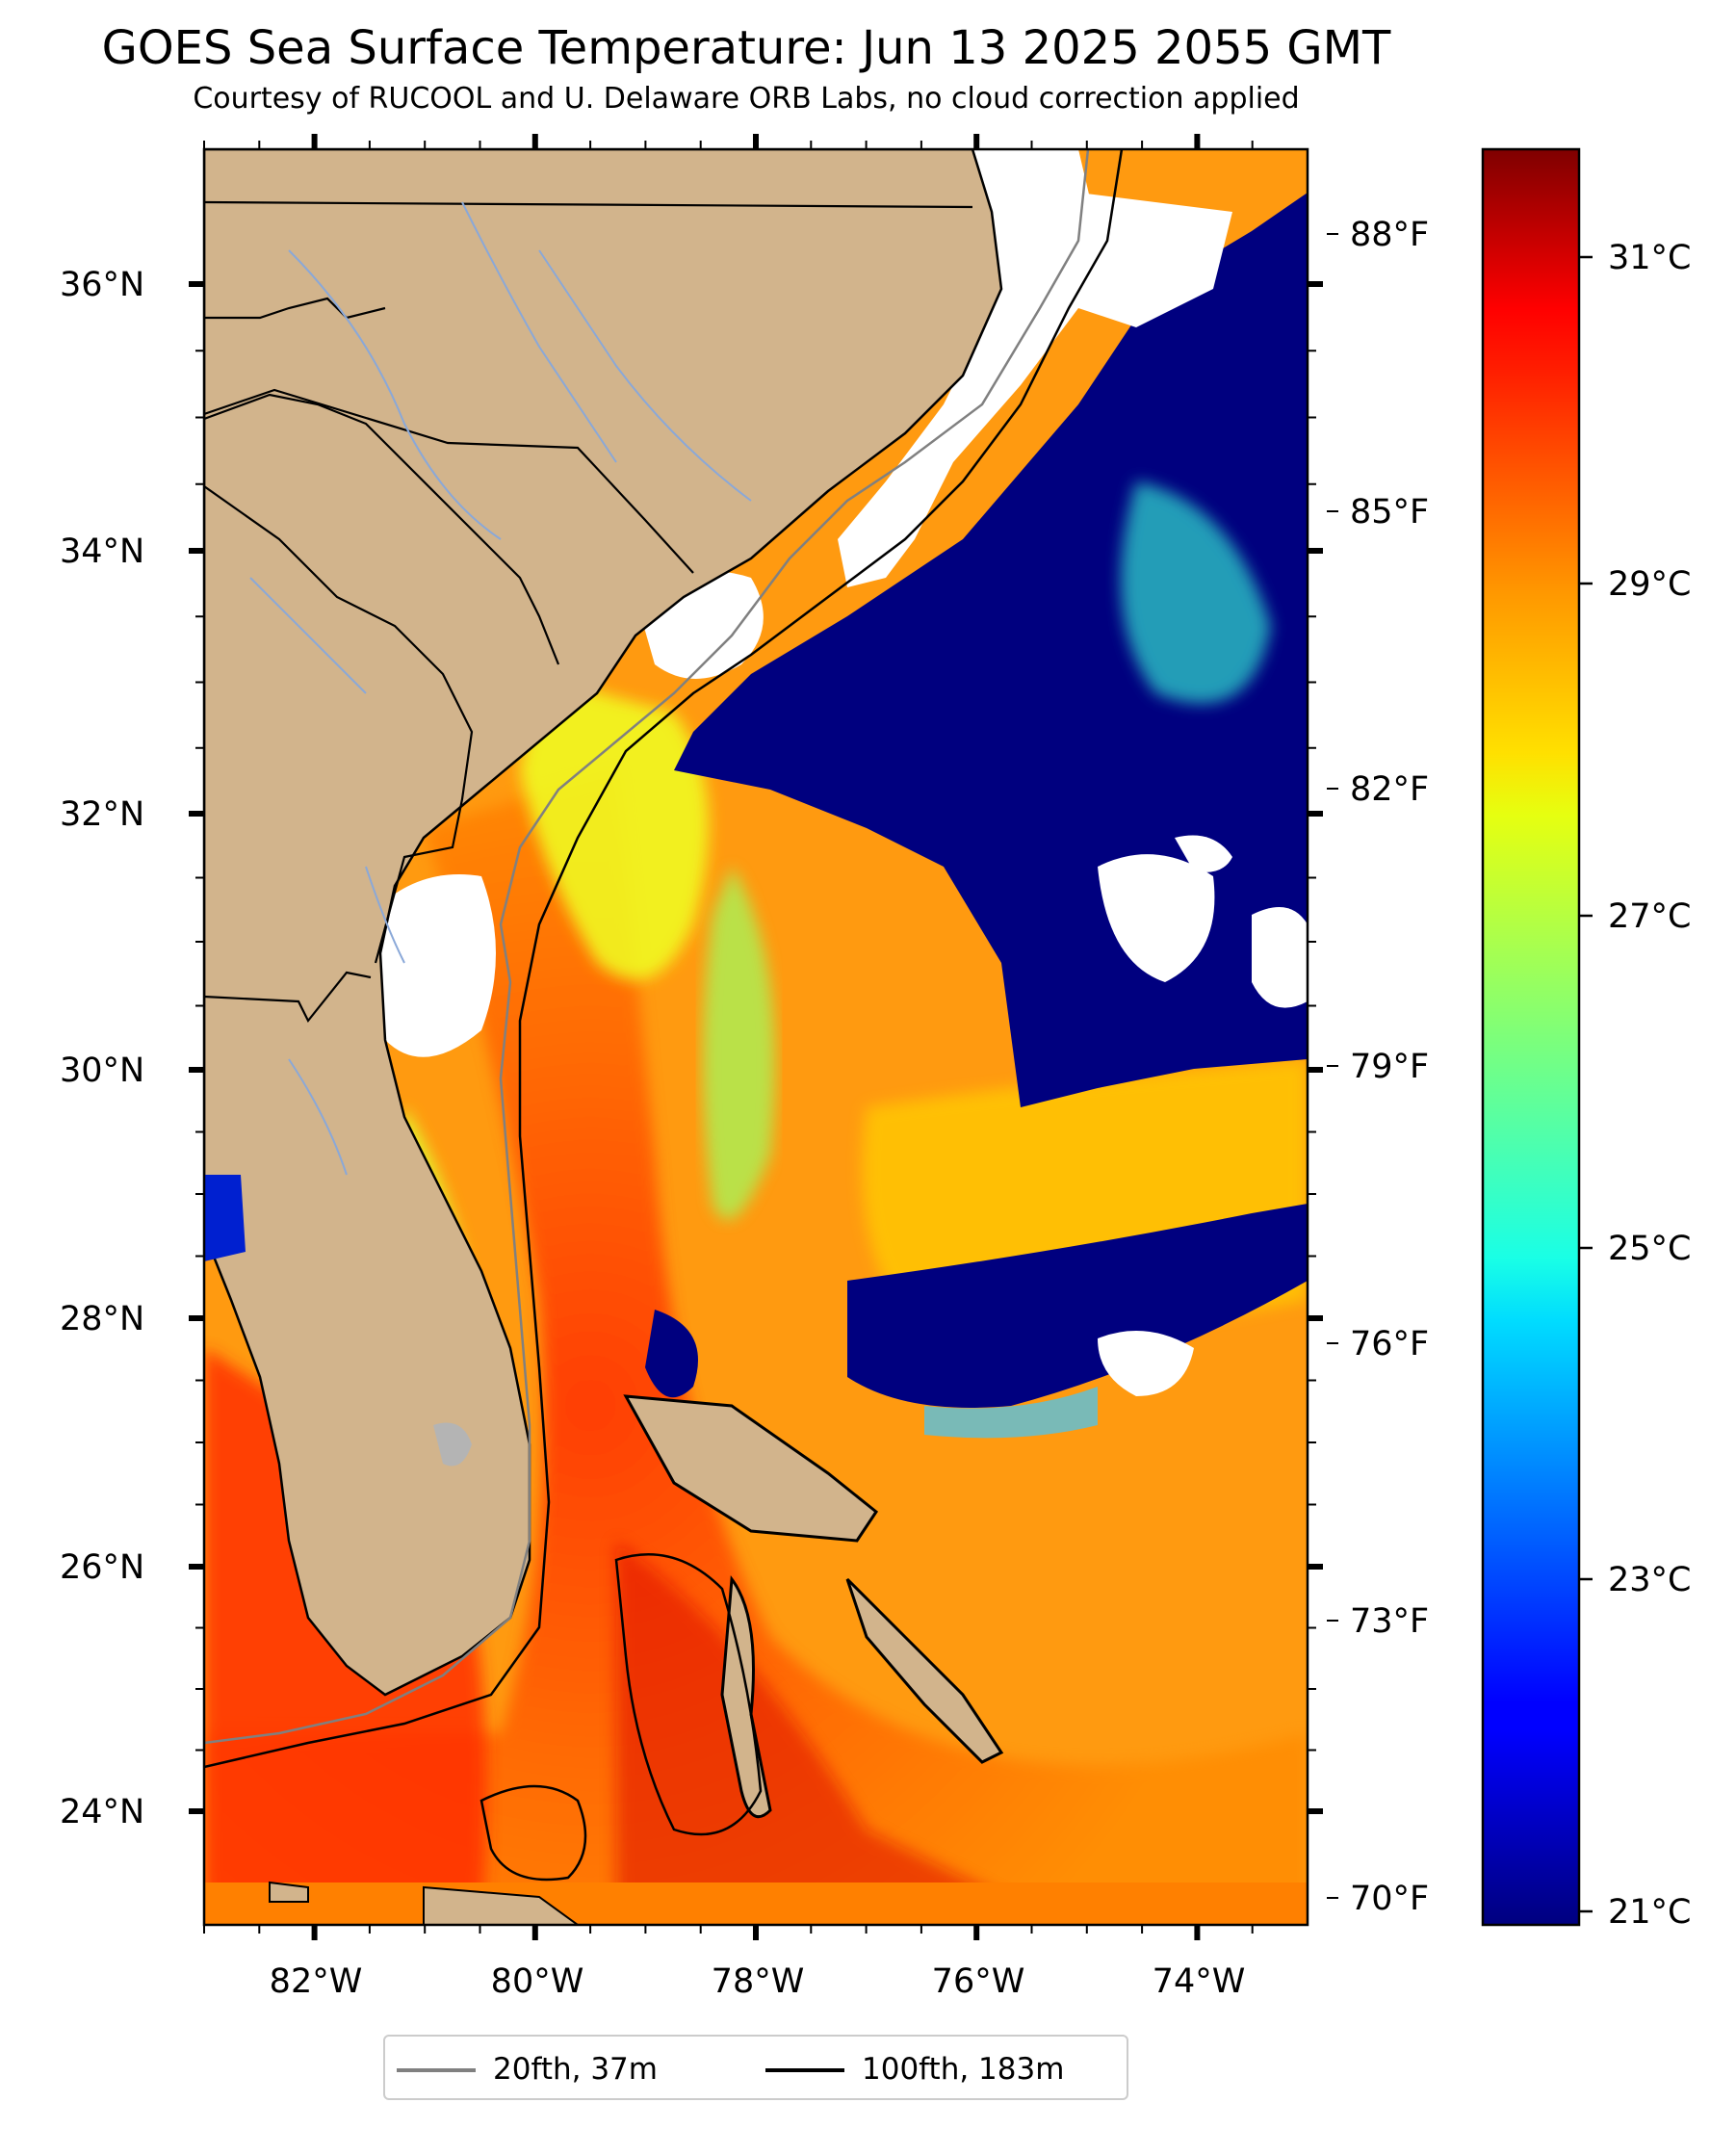 This screenshot has height=2129, width=1736. Describe the element at coordinates (1199, 1981) in the screenshot. I see `lon-label-74w: 74°W` at that location.